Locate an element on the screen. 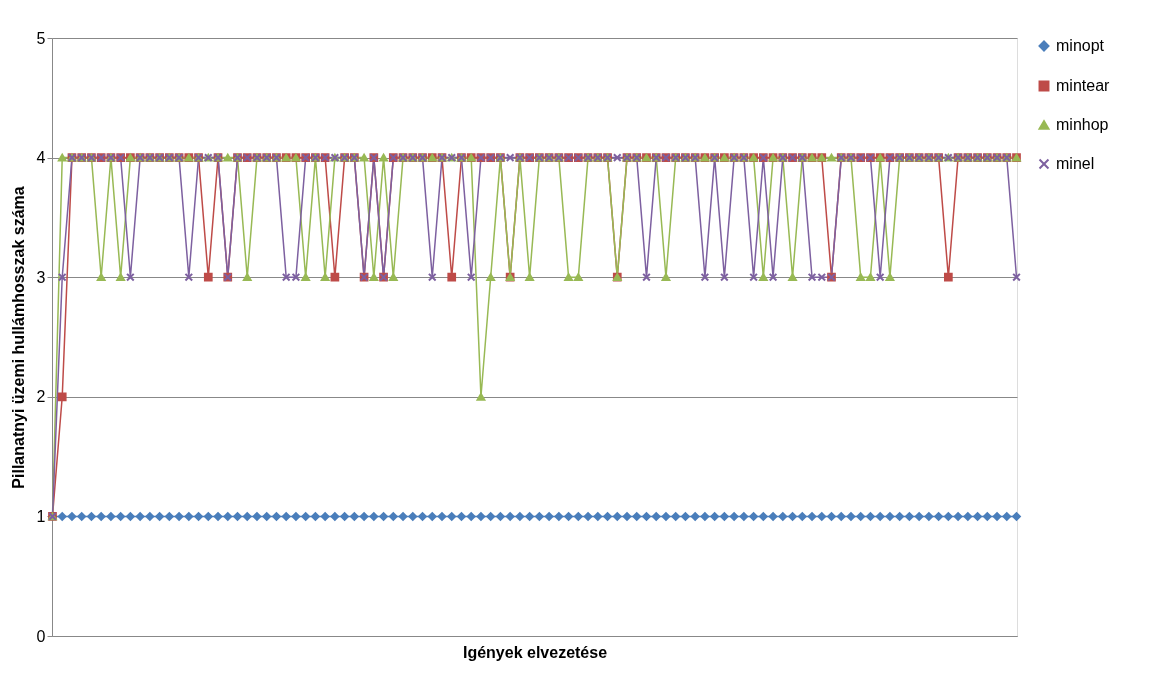  legend-label: mintear is located at coordinates (1083, 85).